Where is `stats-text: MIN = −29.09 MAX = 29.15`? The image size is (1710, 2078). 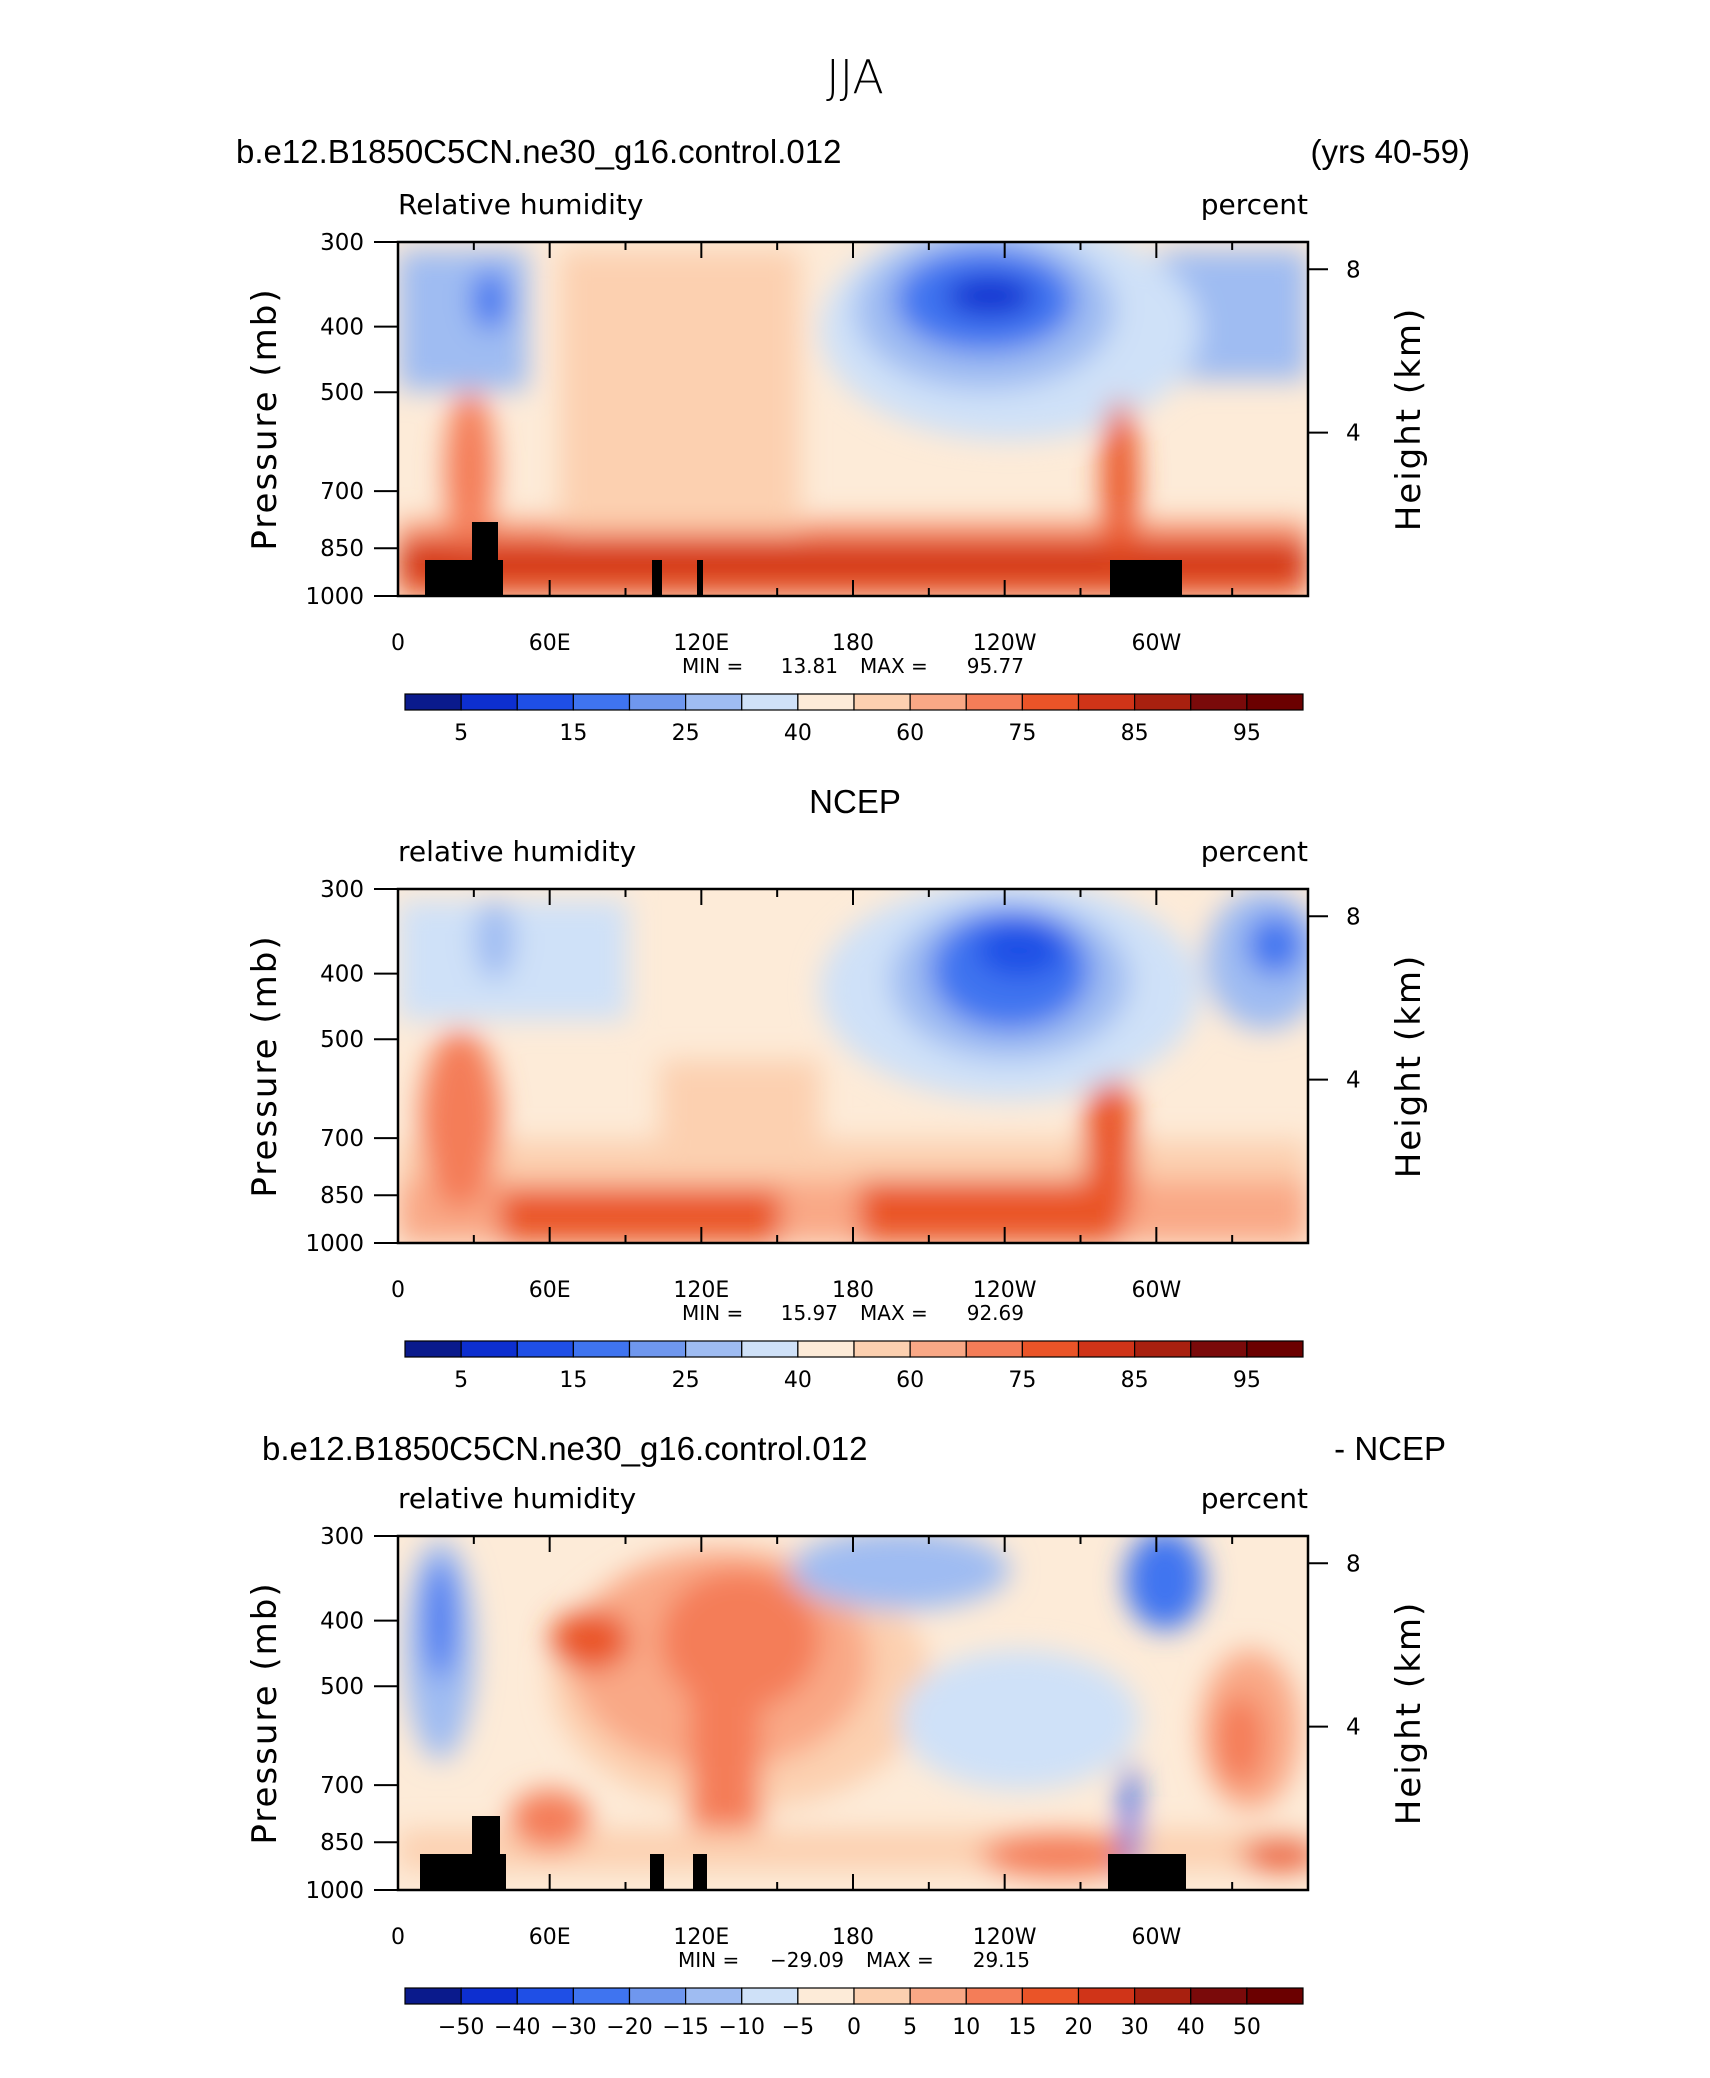
stats-text: MIN = −29.09 MAX = 29.15 is located at coordinates (854, 1960).